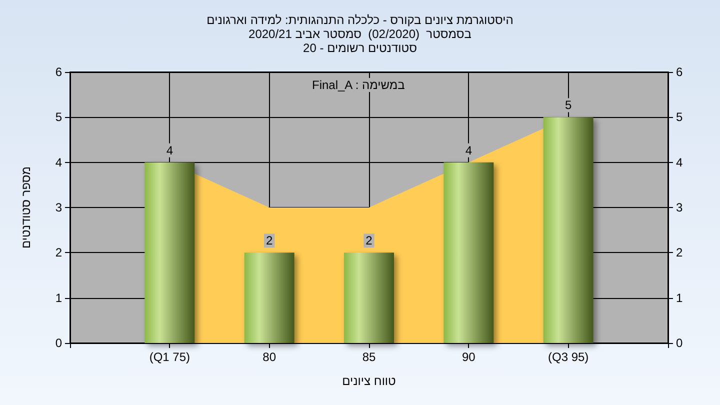 The width and height of the screenshot is (720, 405). Describe the element at coordinates (58, 297) in the screenshot. I see `y-tick-label: 1` at that location.